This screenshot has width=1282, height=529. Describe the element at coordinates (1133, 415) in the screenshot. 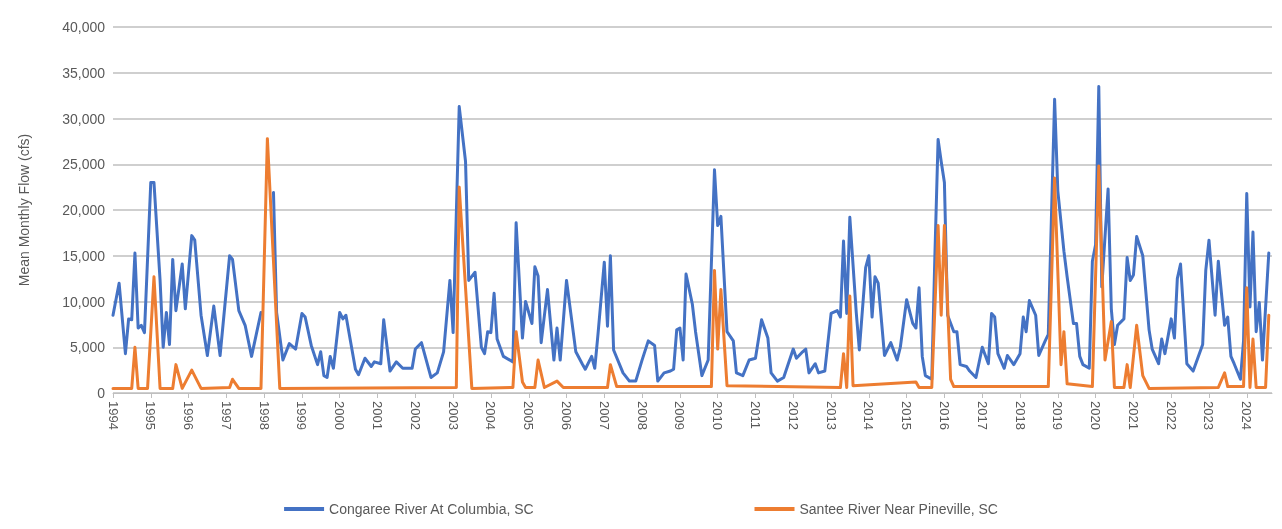

I see `x-tick-label: 2021` at that location.